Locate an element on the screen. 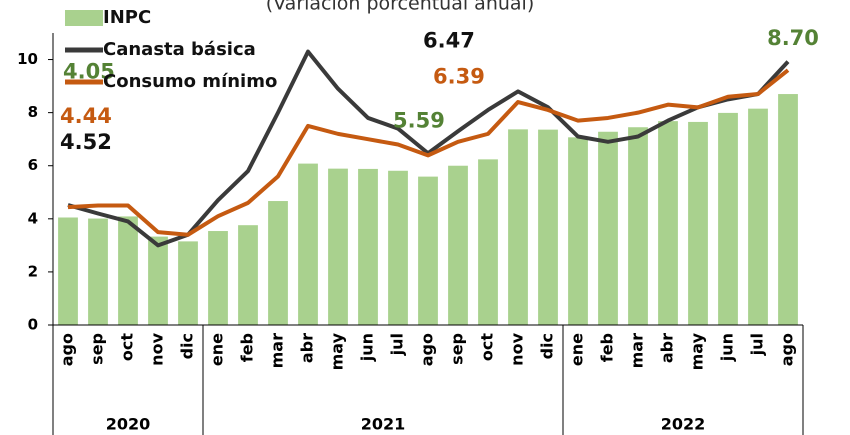  group-label: 2020 is located at coordinates (128, 424).